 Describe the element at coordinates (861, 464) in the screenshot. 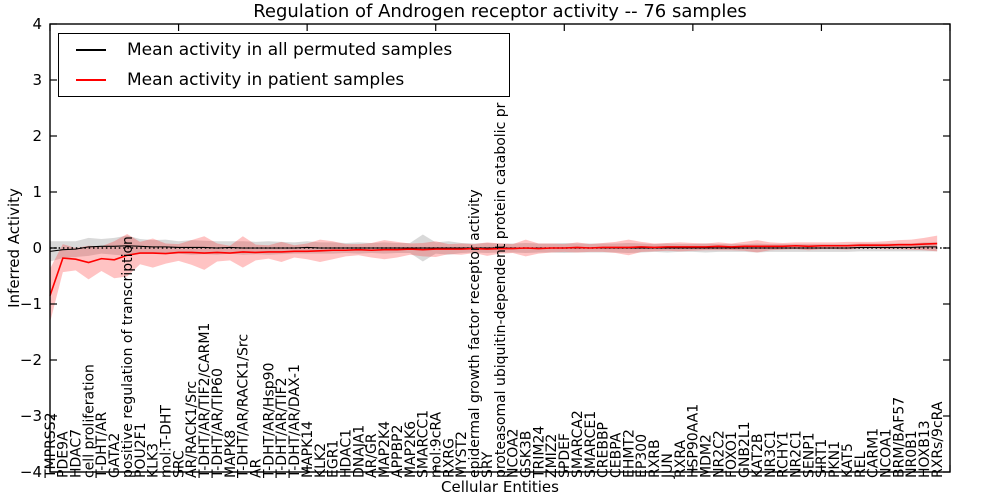

I see `x-tick-label: REL` at that location.